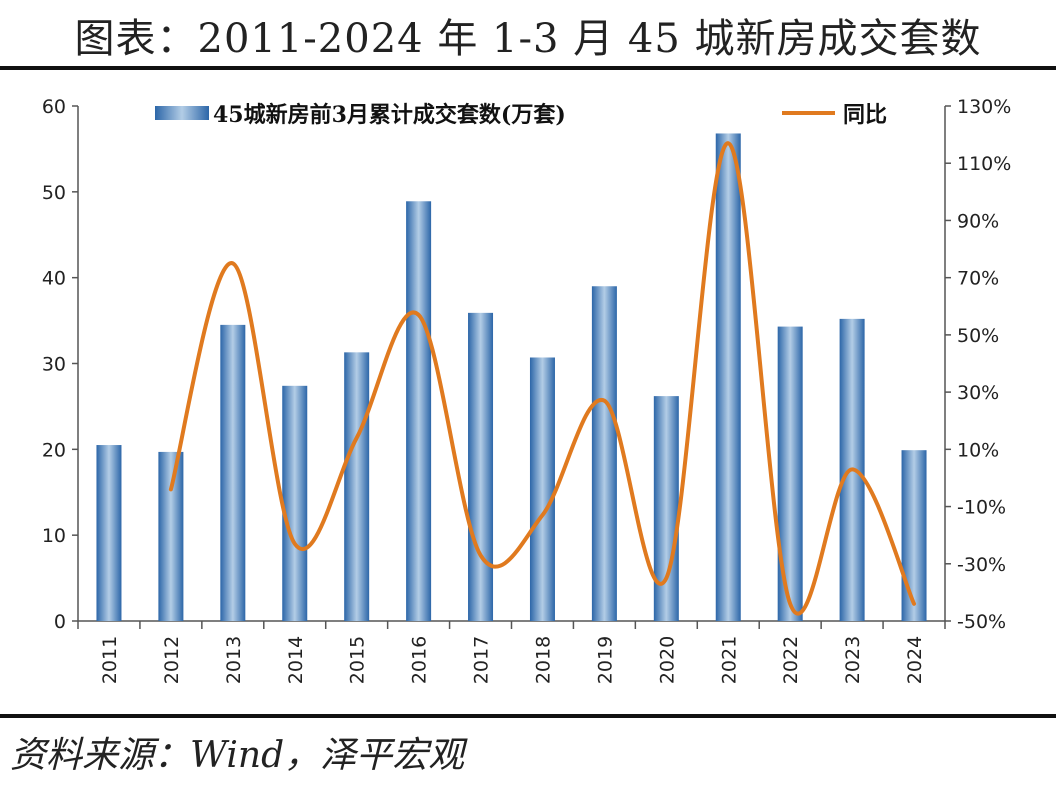  What do you see at coordinates (728, 377) in the screenshot?
I see `bar-2021` at bounding box center [728, 377].